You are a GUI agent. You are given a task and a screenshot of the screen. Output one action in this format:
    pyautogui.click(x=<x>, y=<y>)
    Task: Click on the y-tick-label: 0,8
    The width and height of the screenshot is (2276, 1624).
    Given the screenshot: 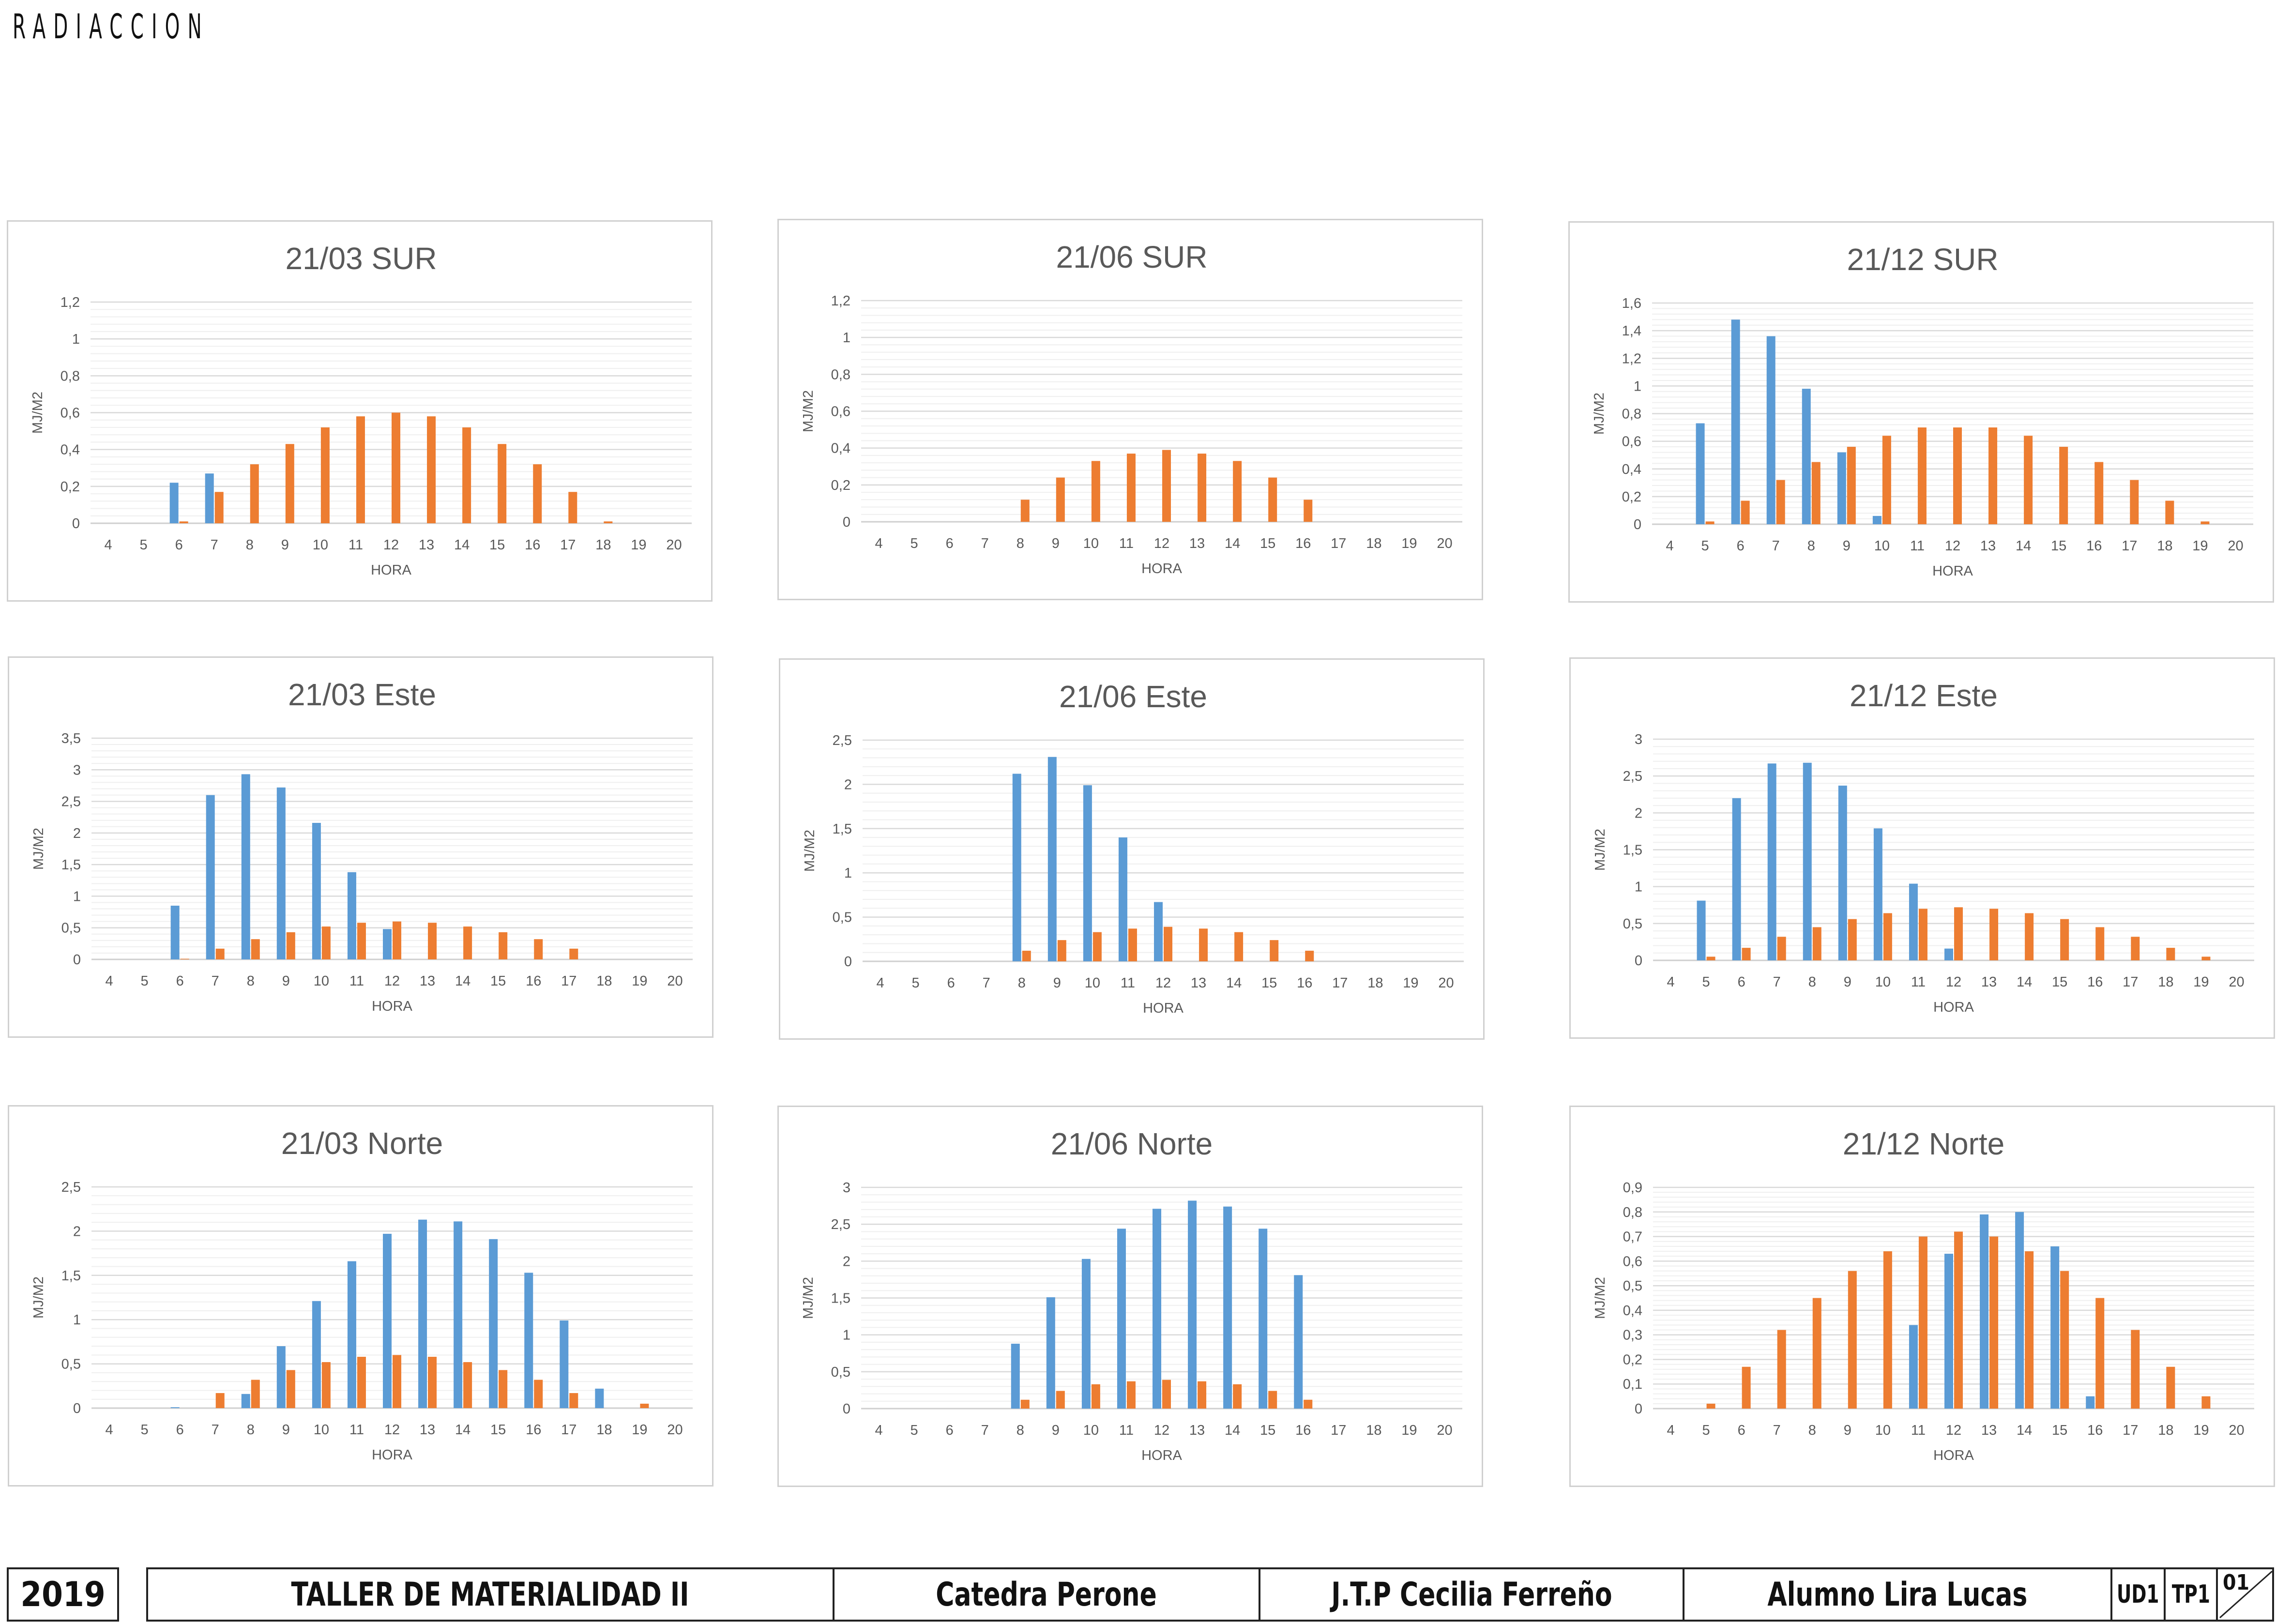 What is the action you would take?
    pyautogui.click(x=70, y=376)
    